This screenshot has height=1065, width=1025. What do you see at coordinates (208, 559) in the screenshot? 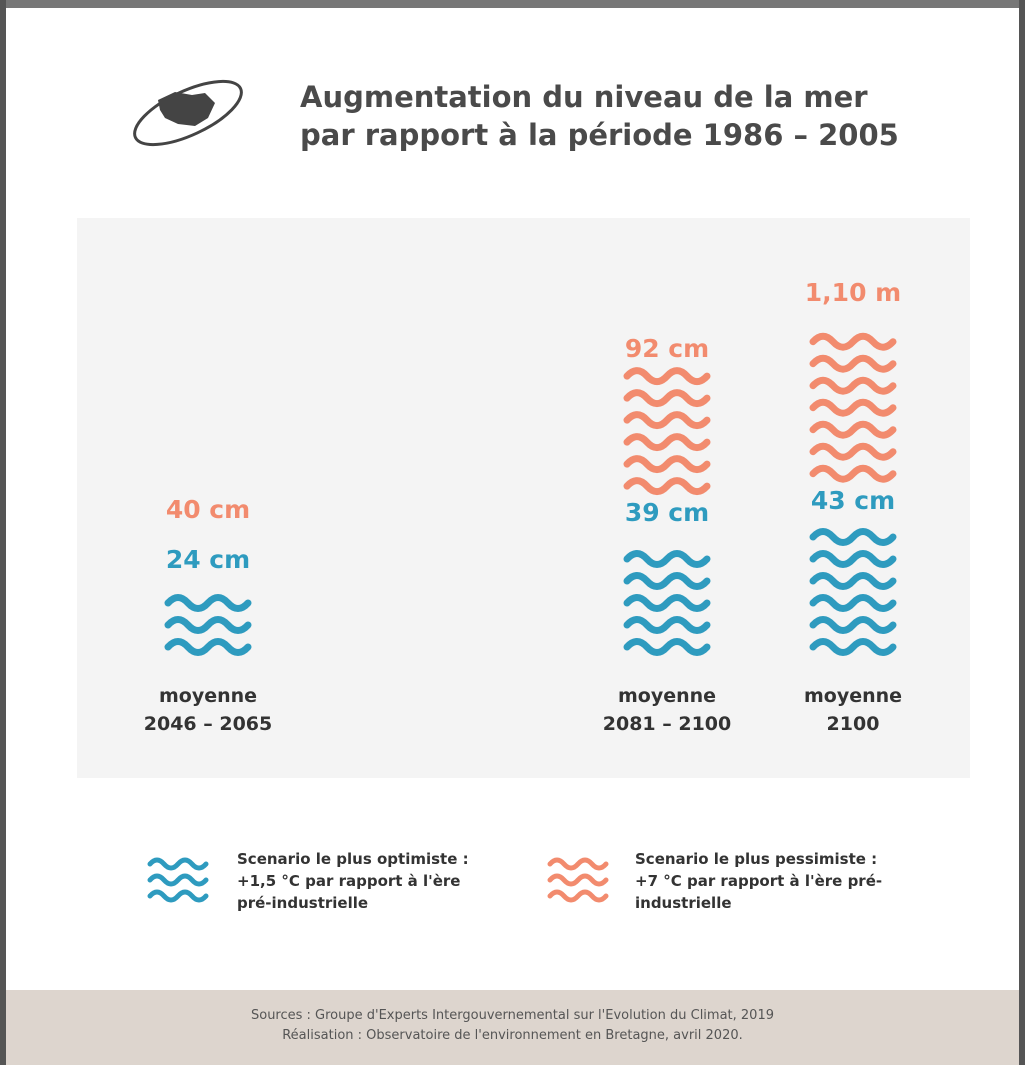
I see `value-label: 24 cm` at bounding box center [208, 559].